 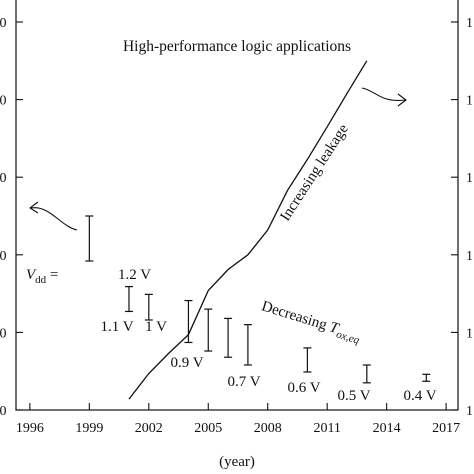 I want to click on x-axis-label: (year), so click(x=237, y=462).